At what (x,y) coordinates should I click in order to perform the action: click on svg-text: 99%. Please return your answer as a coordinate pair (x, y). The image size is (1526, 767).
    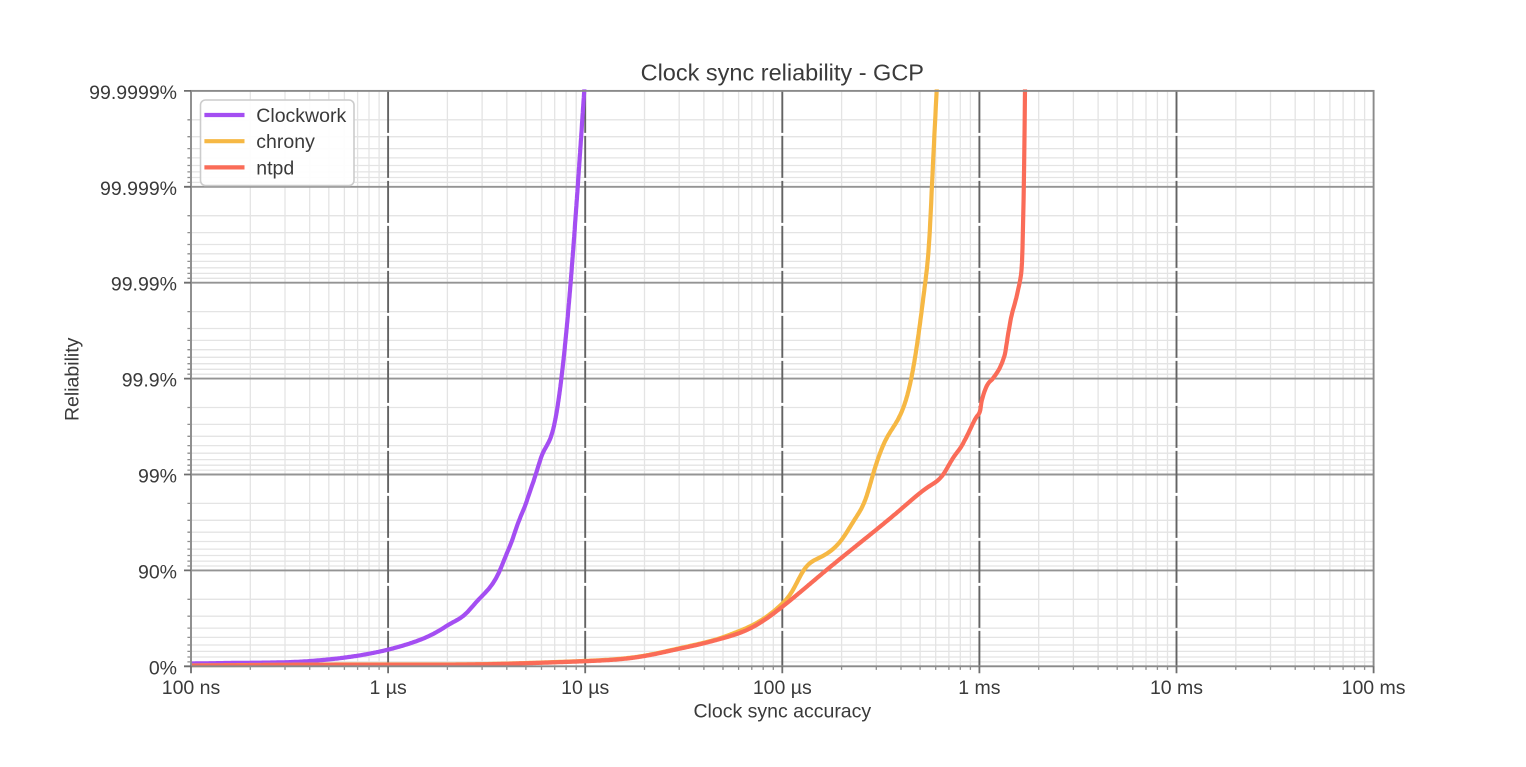
    Looking at the image, I should click on (157, 477).